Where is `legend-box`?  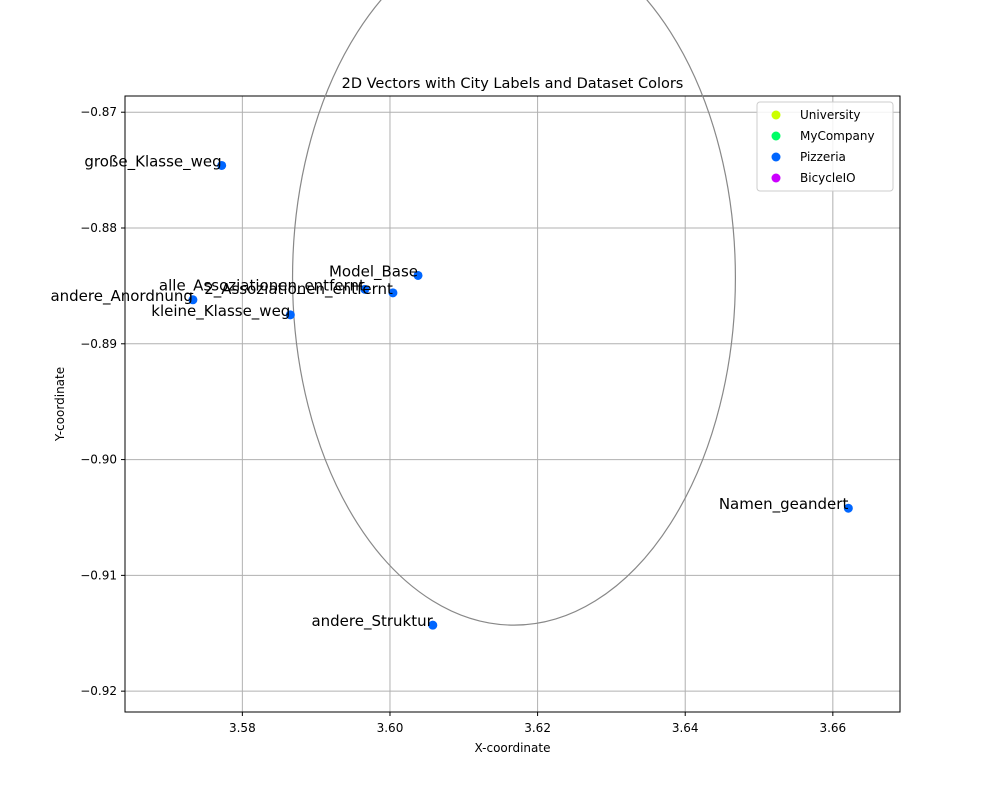
legend-box is located at coordinates (825, 146).